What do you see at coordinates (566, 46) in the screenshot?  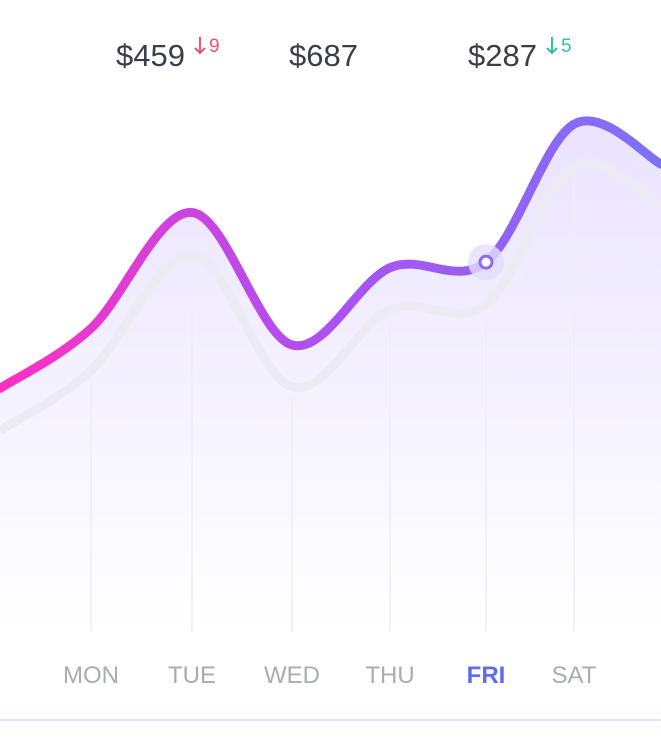 I see `change-label: 5` at bounding box center [566, 46].